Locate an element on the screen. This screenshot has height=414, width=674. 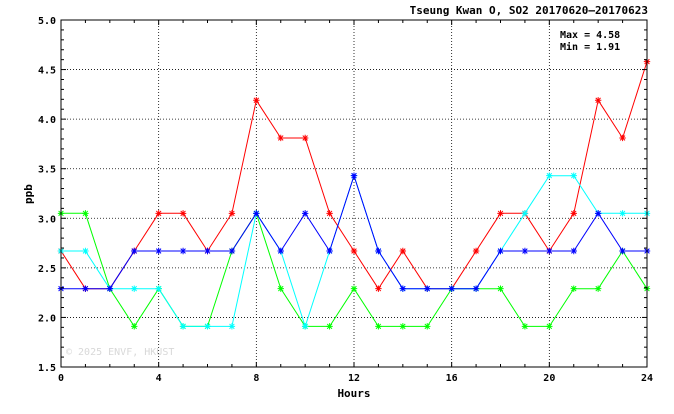
y-tick-label: 3.5 is located at coordinates (47, 170).